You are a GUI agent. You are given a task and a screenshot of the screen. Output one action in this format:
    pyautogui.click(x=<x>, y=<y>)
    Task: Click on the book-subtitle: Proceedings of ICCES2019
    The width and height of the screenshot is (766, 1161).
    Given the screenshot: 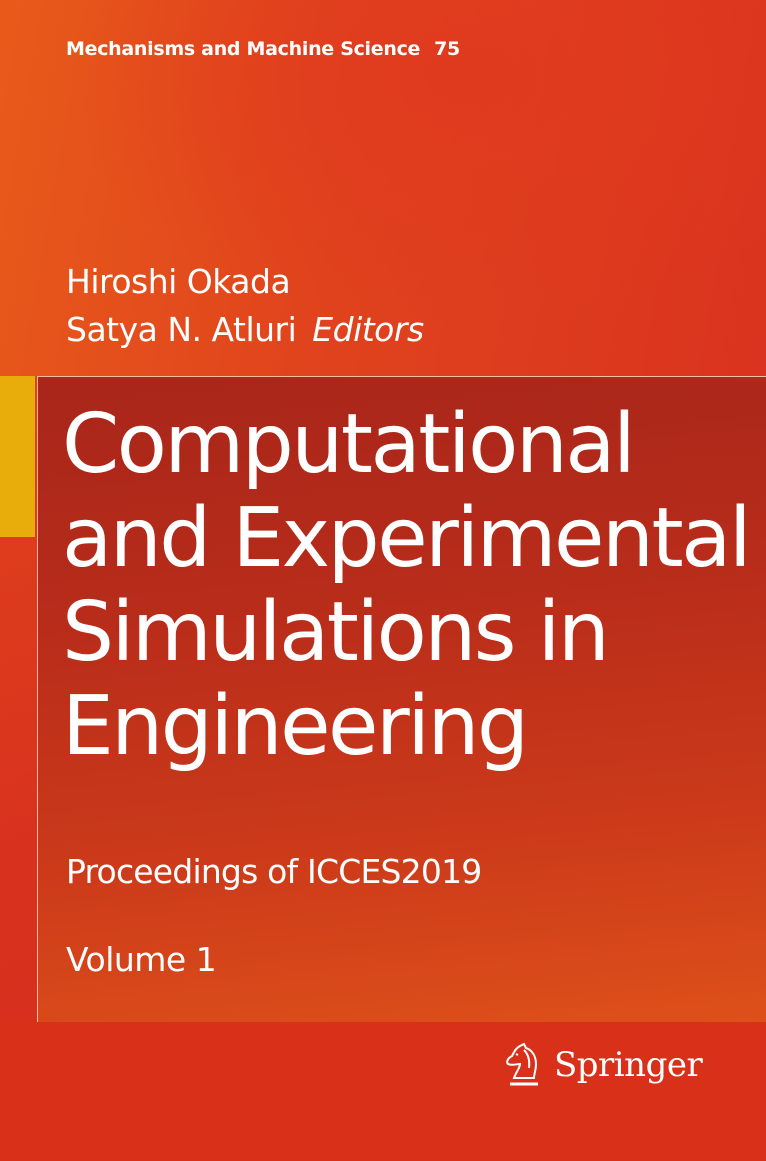 What is the action you would take?
    pyautogui.click(x=274, y=871)
    